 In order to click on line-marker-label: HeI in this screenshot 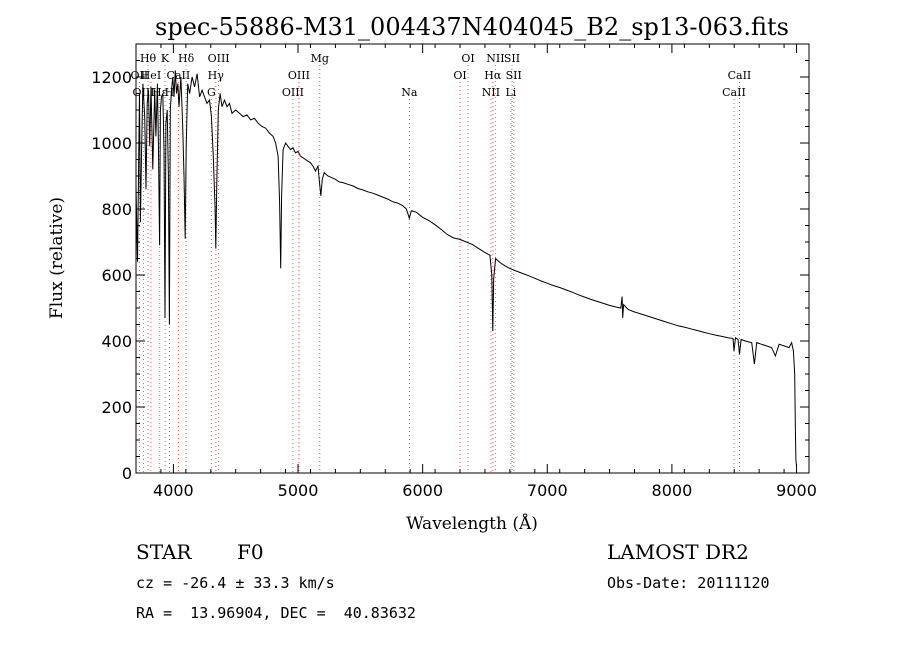, I will do `click(151, 75)`.